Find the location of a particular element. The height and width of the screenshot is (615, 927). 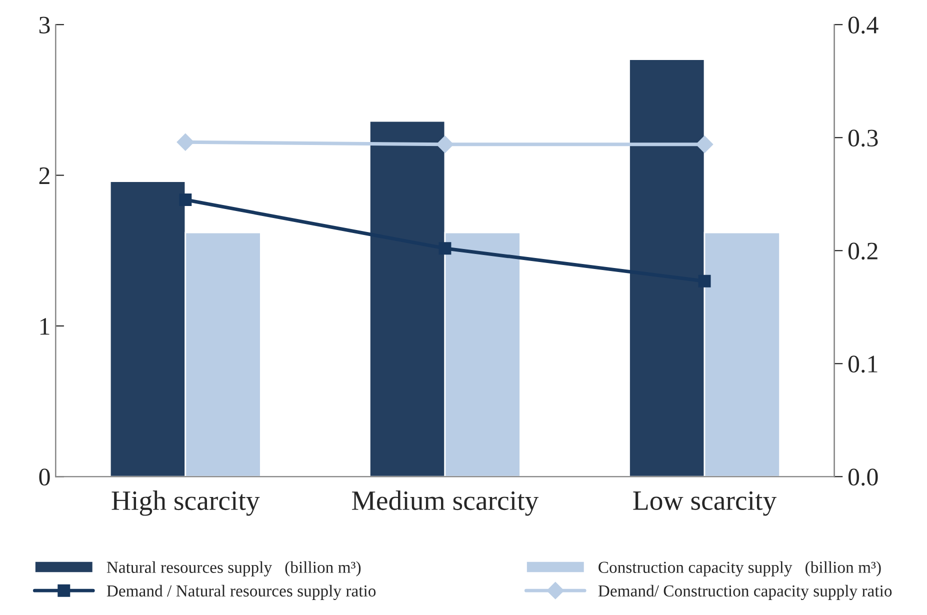

y2-tick-label: 0.4 is located at coordinates (863, 25).